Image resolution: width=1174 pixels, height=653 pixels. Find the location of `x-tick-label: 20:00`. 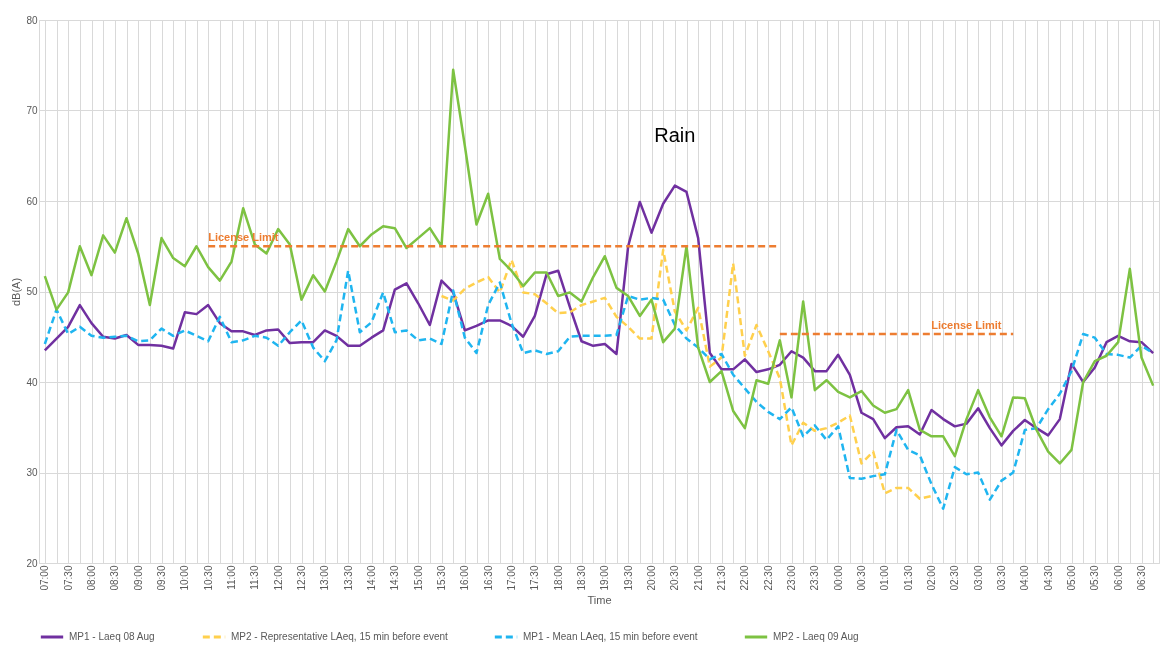

x-tick-label: 20:00 is located at coordinates (651, 578).